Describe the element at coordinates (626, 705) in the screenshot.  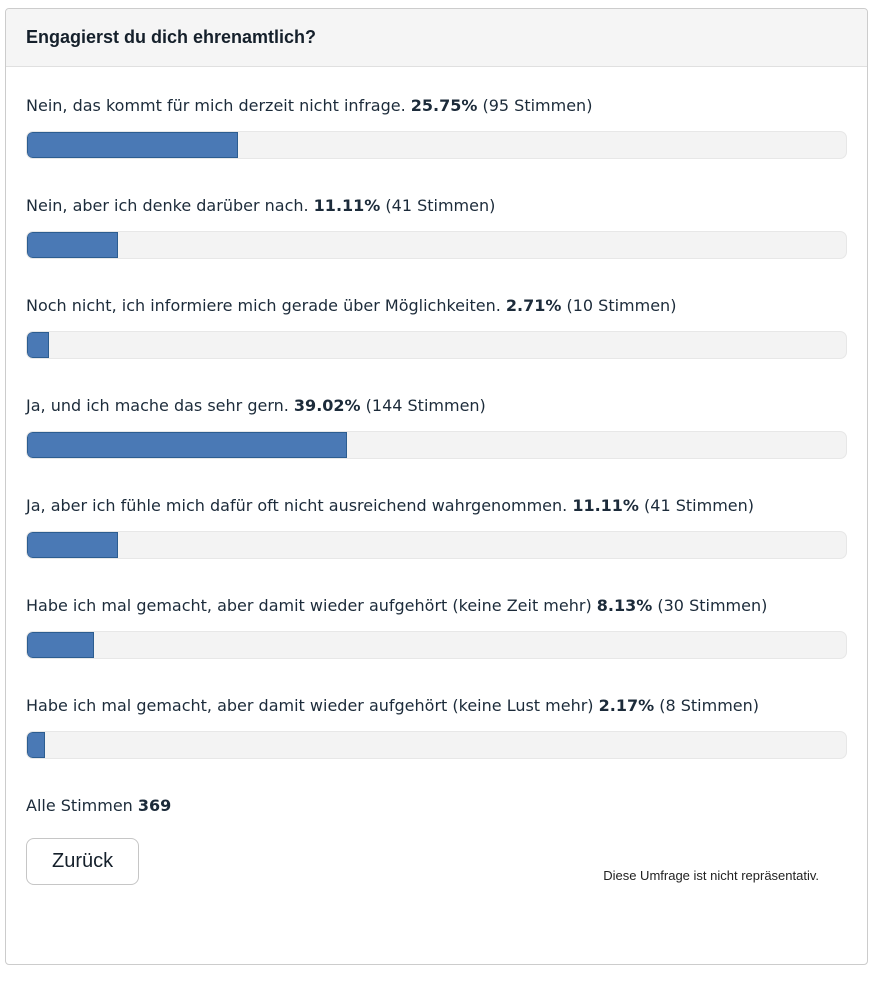
I see `poll-option-percent: 2.17%` at that location.